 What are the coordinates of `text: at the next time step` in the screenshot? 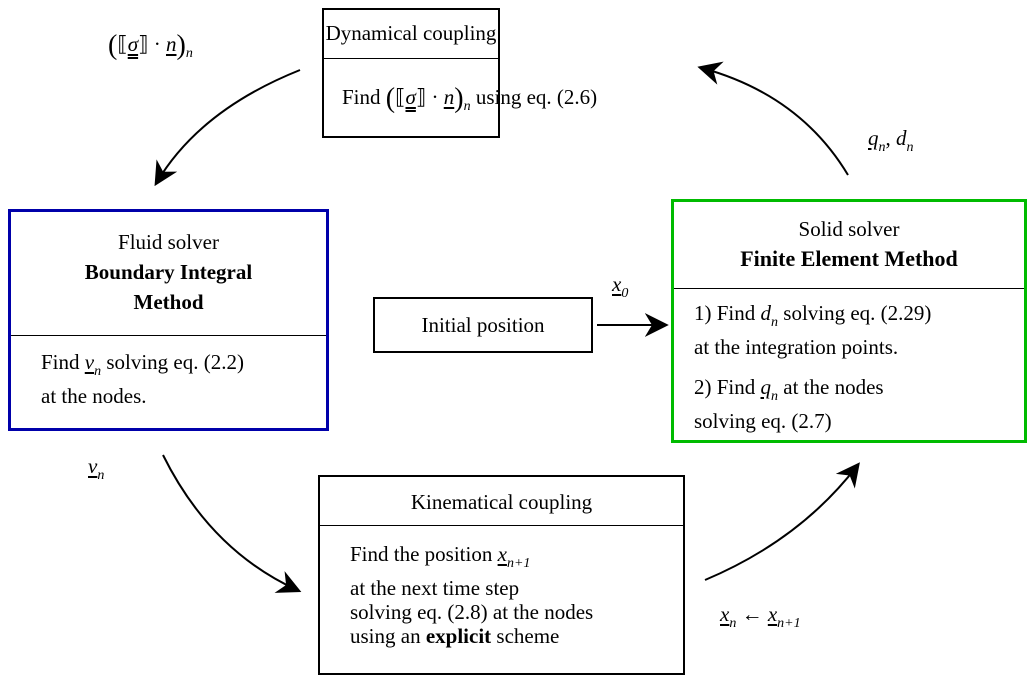 It's located at (435, 588).